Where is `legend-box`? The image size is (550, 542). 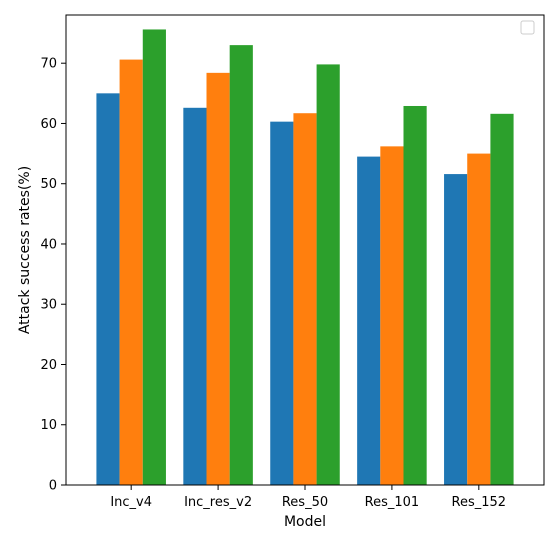 legend-box is located at coordinates (527, 27).